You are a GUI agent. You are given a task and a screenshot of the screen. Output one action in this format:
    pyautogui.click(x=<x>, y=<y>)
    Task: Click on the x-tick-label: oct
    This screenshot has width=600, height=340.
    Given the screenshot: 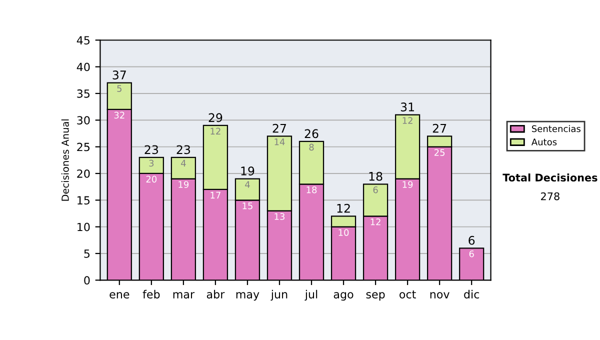 What is the action you would take?
    pyautogui.click(x=408, y=294)
    